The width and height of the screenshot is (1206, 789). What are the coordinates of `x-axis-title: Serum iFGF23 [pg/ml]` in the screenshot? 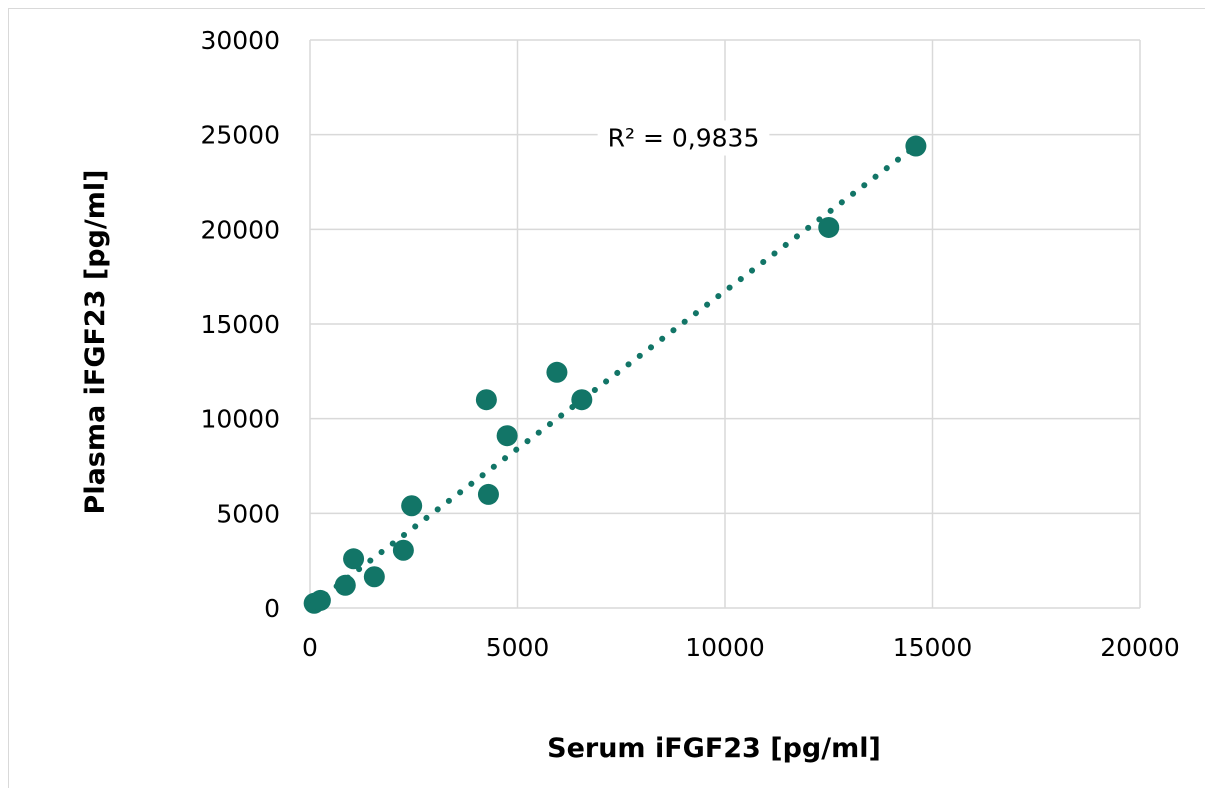 It's located at (714, 748).